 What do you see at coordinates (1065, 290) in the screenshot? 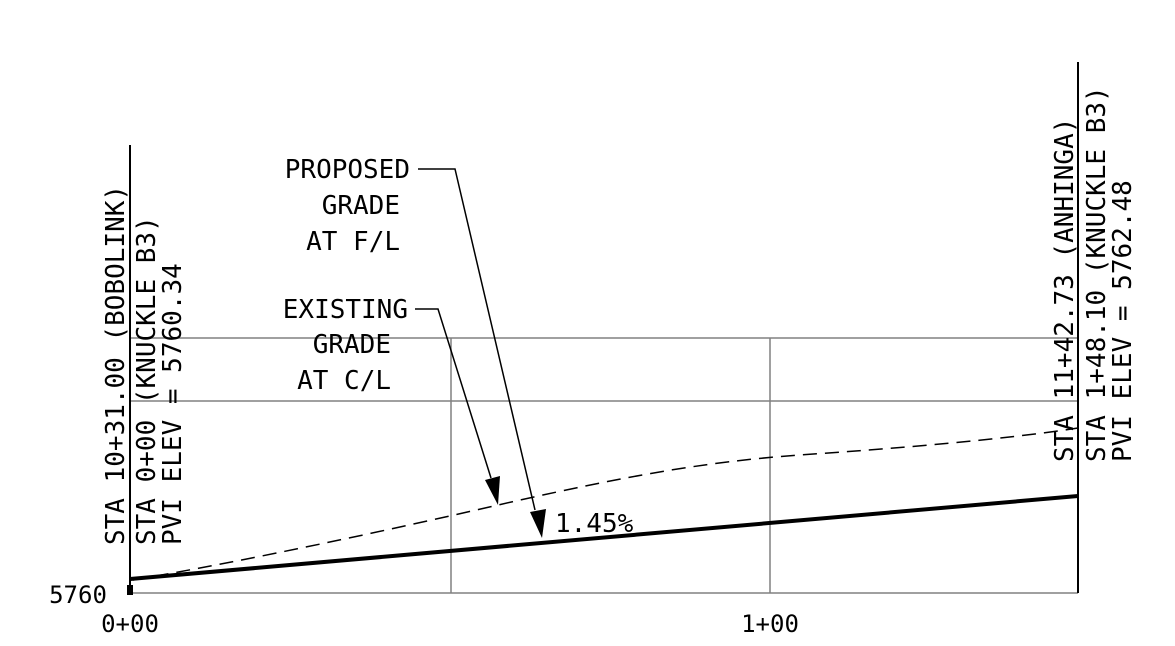
I see `right-annotation-line-1: STA 11+42.73 (ANHINGA)` at bounding box center [1065, 290].